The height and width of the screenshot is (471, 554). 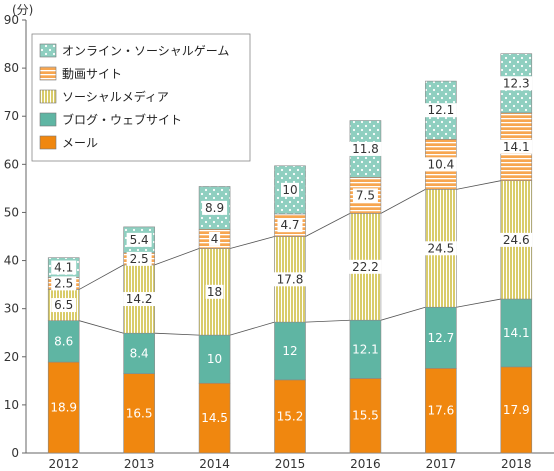 I want to click on data-label: 24.5, so click(x=440, y=248).